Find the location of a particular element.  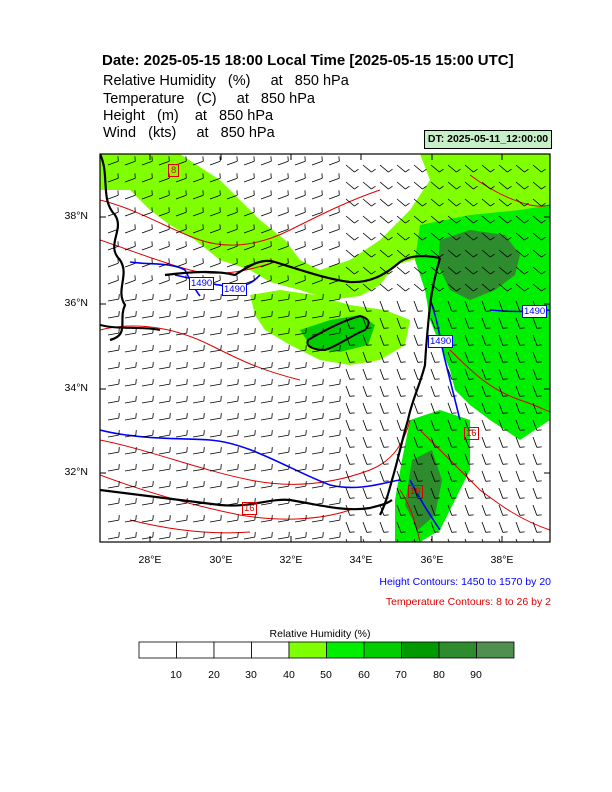

field-temperature: Temperature (C) at 850 hPa is located at coordinates (209, 99).